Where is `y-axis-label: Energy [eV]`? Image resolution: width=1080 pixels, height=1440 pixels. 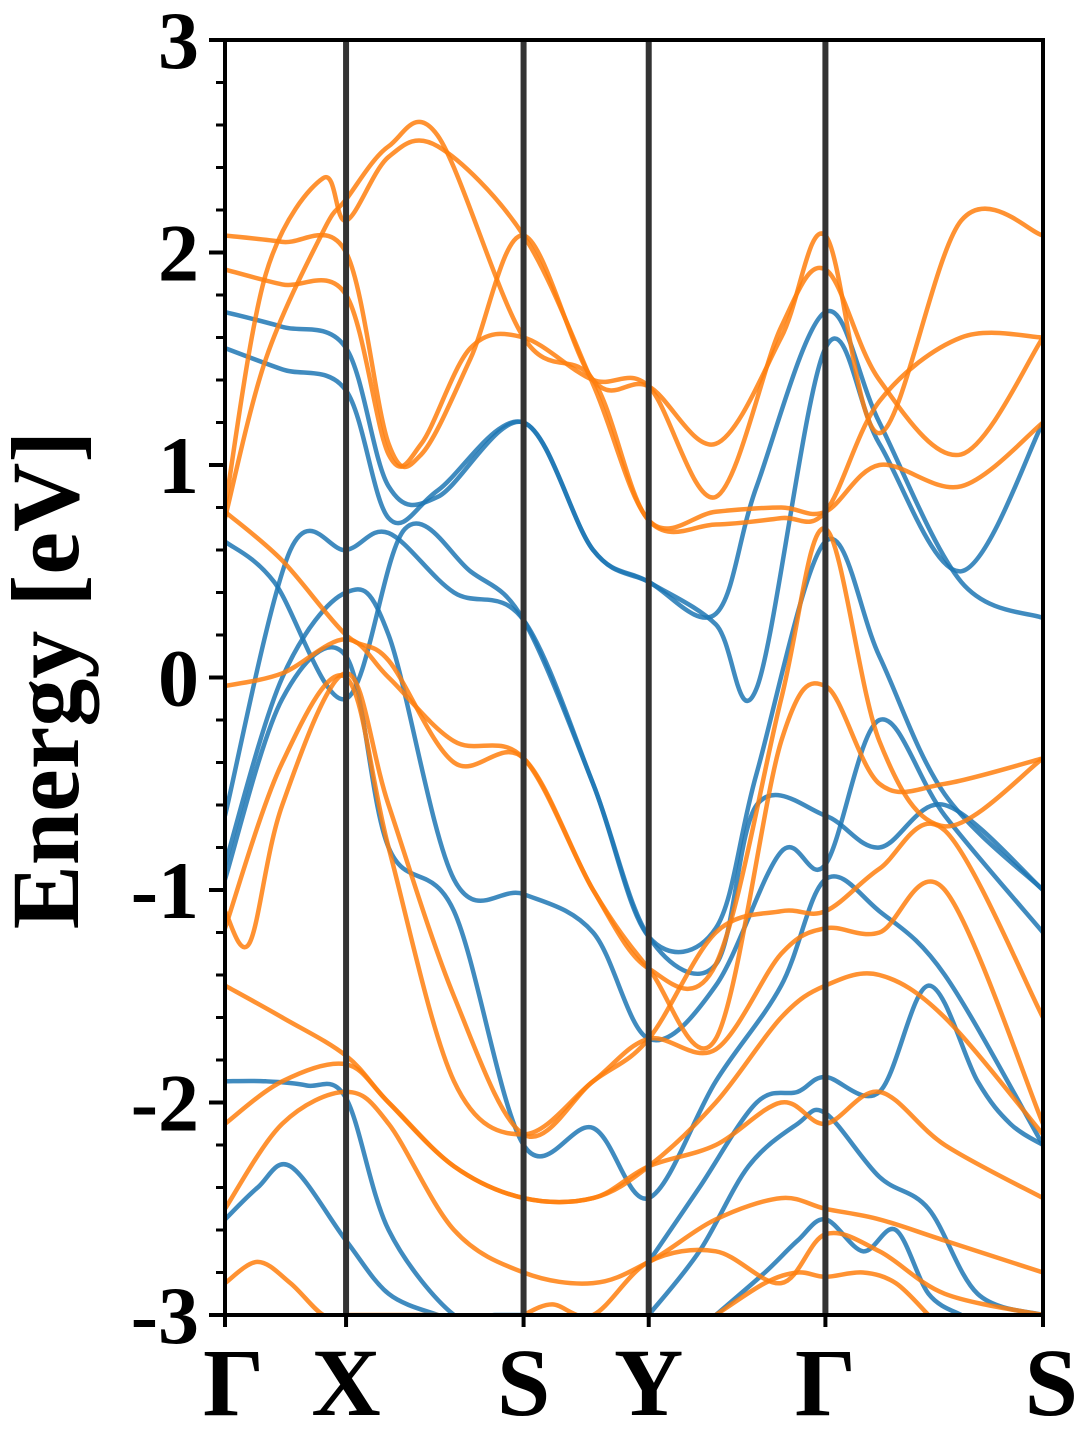 y-axis-label: Energy [eV] is located at coordinates (49, 680).